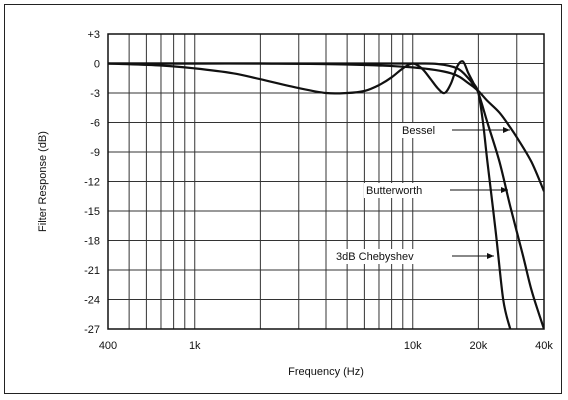 Image resolution: width=568 pixels, height=400 pixels. I want to click on x-tick-label: 20k, so click(479, 346).